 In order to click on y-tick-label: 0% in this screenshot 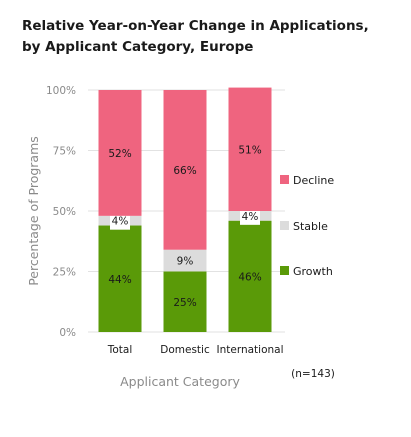, I will do `click(67, 333)`.